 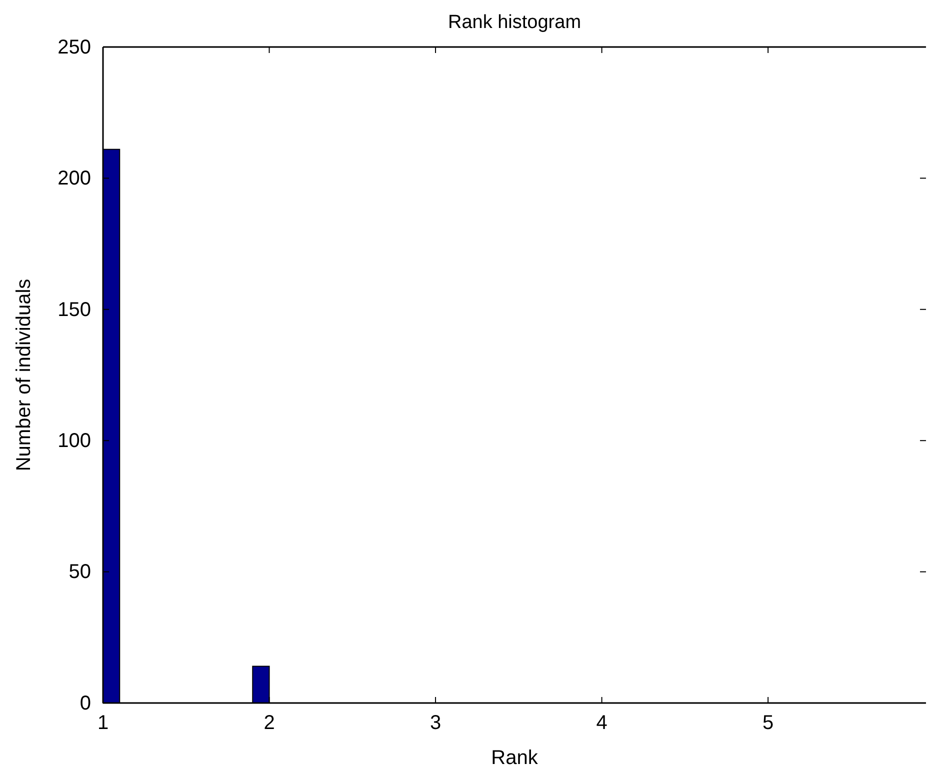 What do you see at coordinates (24, 375) in the screenshot?
I see `y-axis-title: Number of individuals` at bounding box center [24, 375].